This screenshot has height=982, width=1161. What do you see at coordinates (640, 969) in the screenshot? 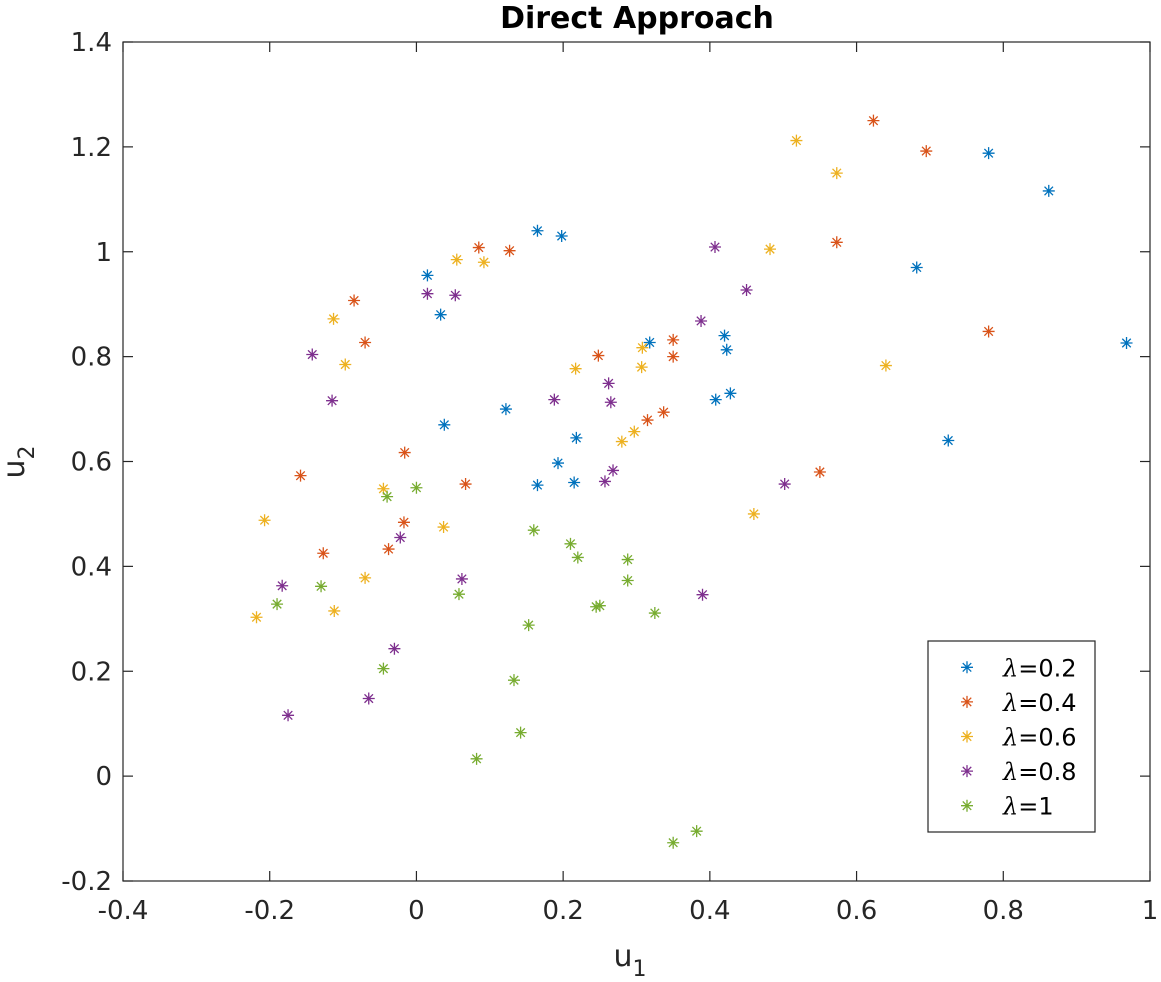
I see `x-axis-label-subscript: 1` at bounding box center [640, 969].